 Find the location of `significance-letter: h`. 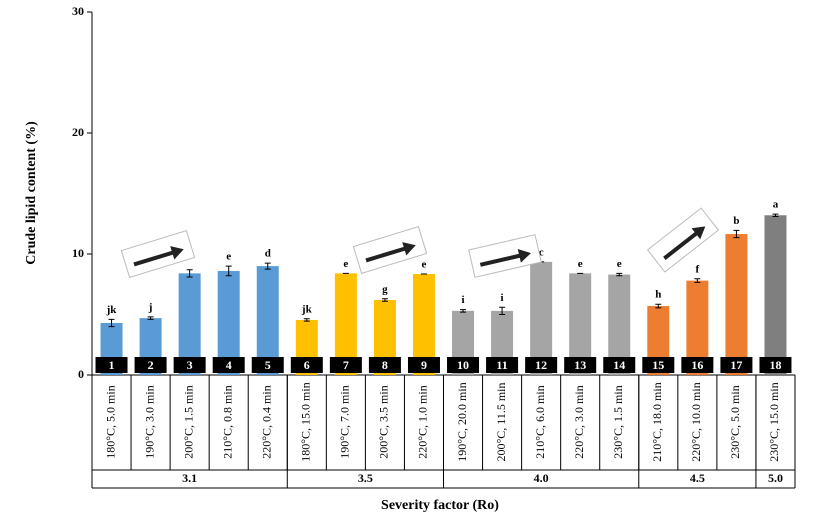

significance-letter: h is located at coordinates (658, 295).